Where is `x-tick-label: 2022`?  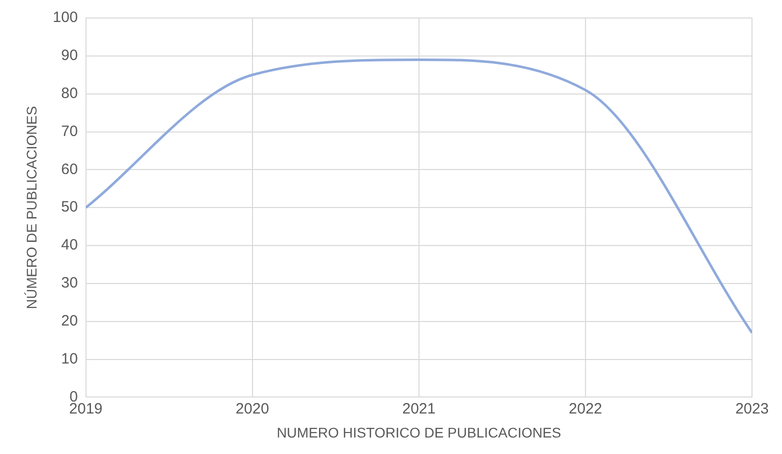
x-tick-label: 2022 is located at coordinates (585, 409).